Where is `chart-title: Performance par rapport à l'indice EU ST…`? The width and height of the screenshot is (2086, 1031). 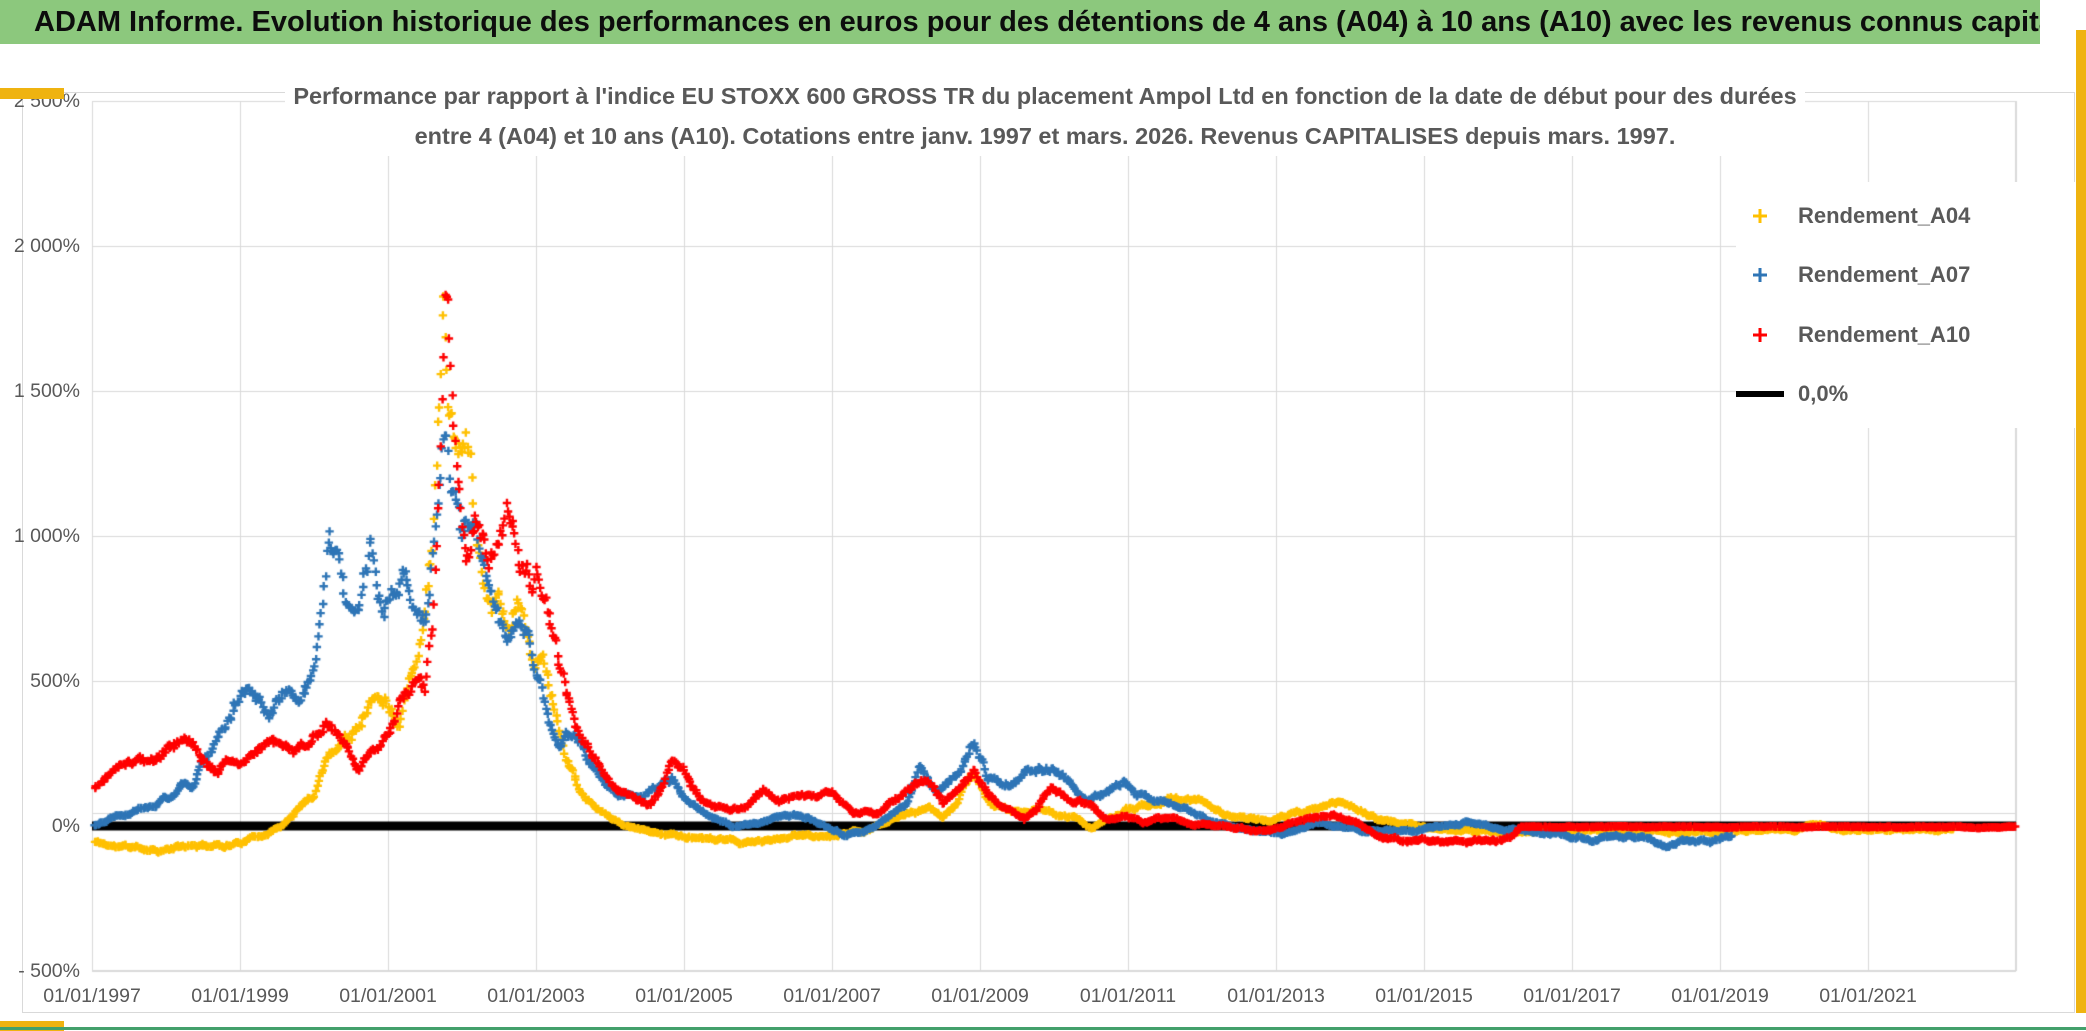
chart-title: Performance par rapport à l'indice EU ST… is located at coordinates (1045, 116).